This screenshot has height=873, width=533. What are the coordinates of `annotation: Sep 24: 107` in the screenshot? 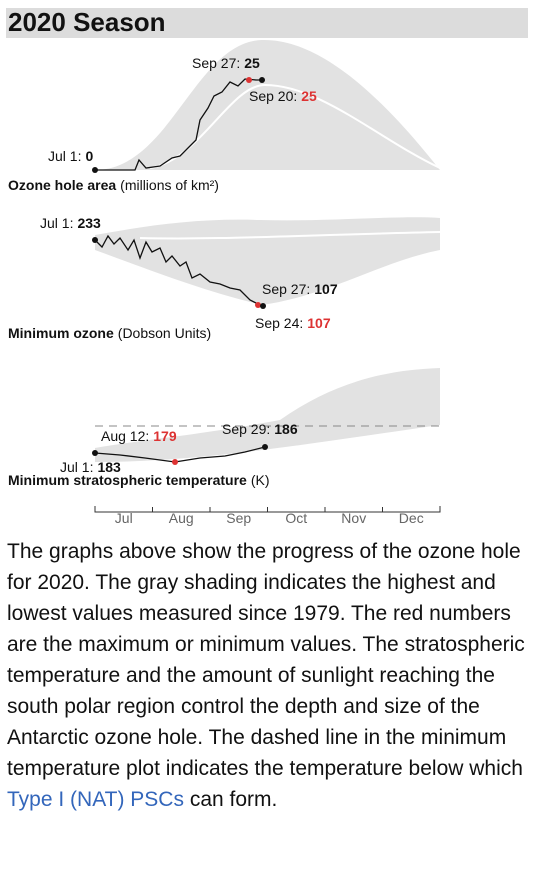 It's located at (293, 323).